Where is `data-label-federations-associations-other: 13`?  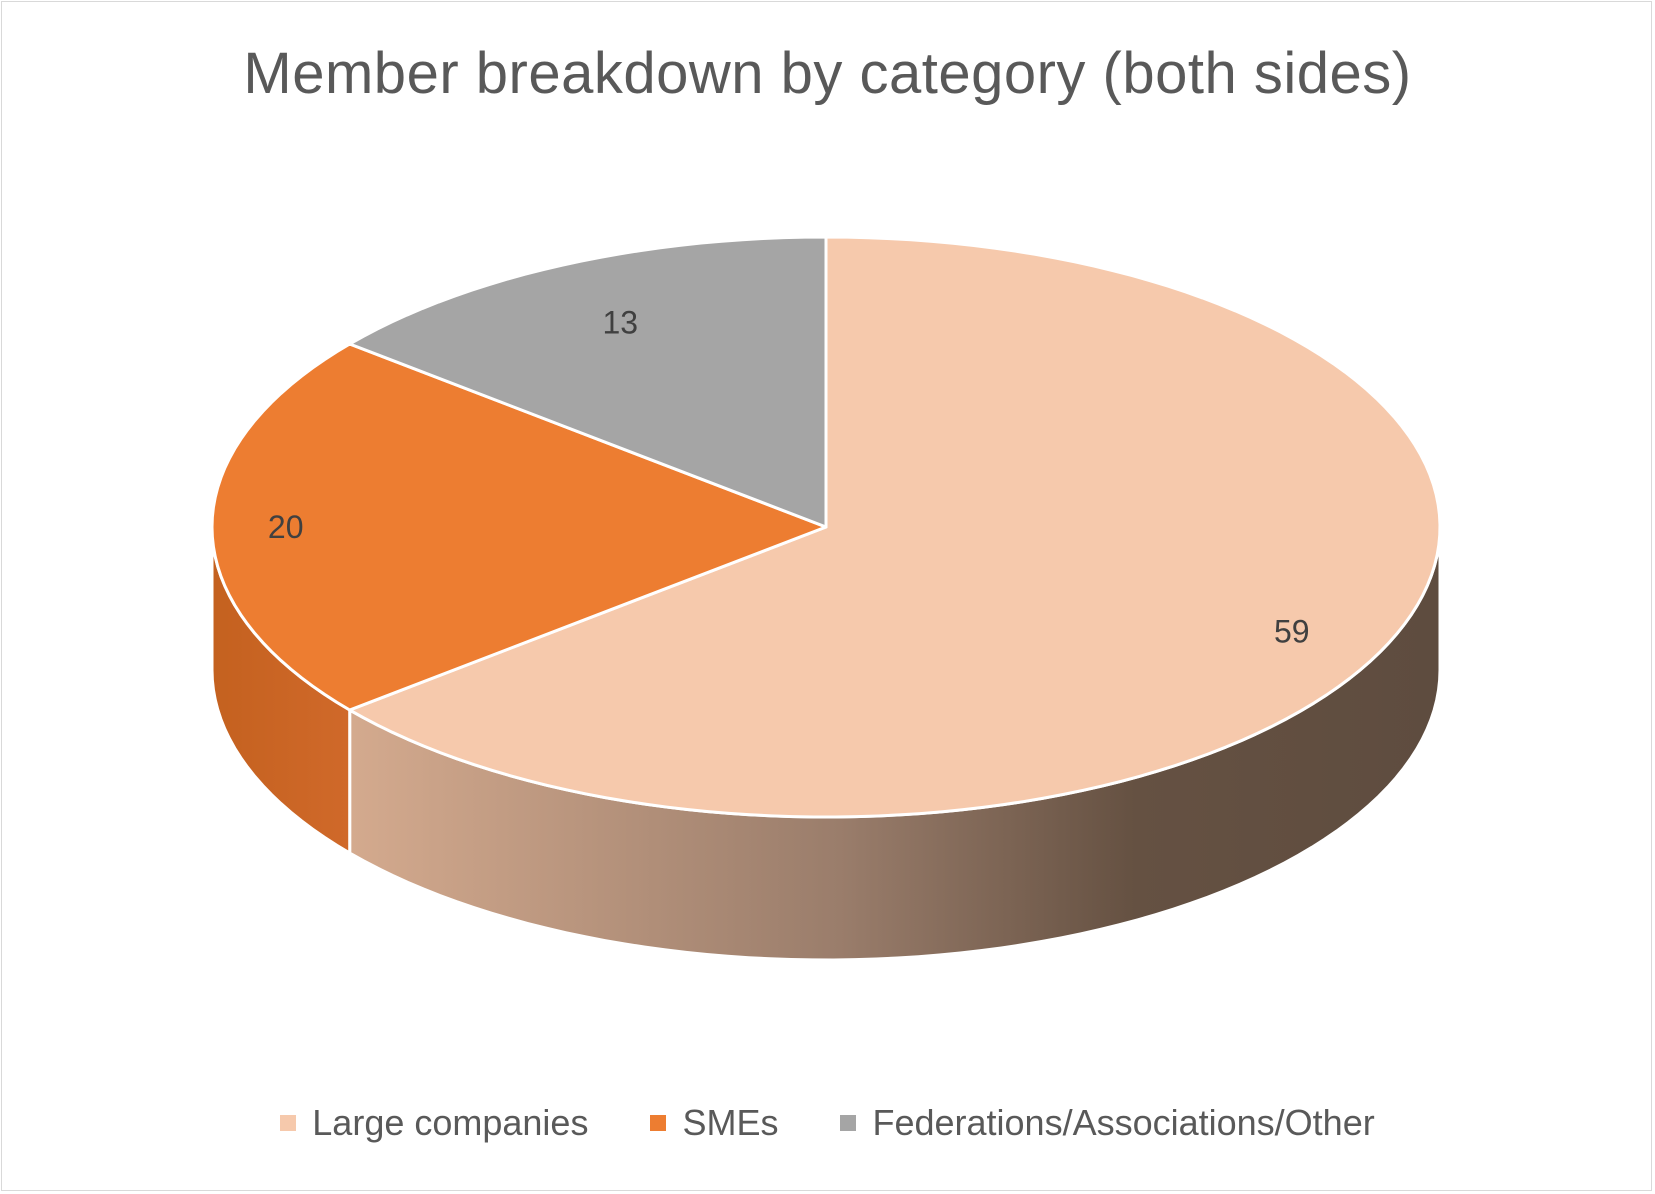
data-label-federations-associations-other: 13 is located at coordinates (621, 323).